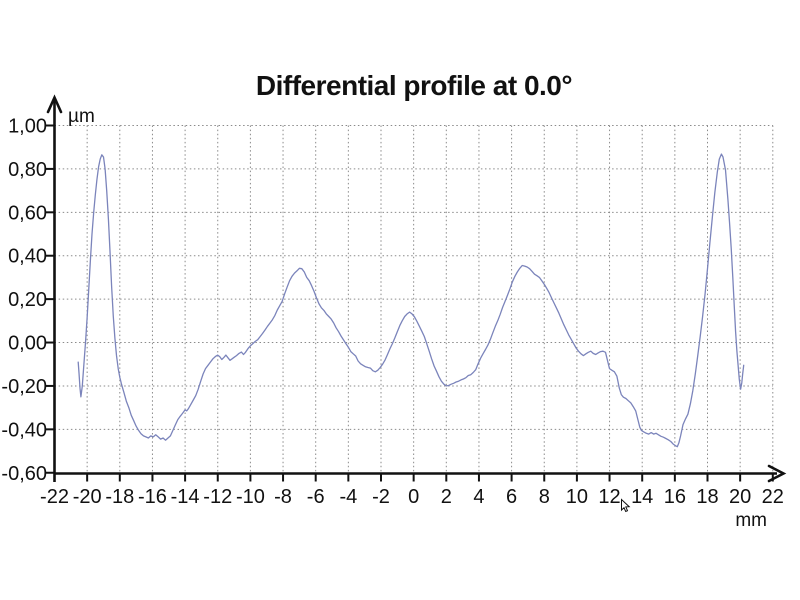 The width and height of the screenshot is (800, 600). What do you see at coordinates (478, 497) in the screenshot?
I see `x-tick-label: 4` at bounding box center [478, 497].